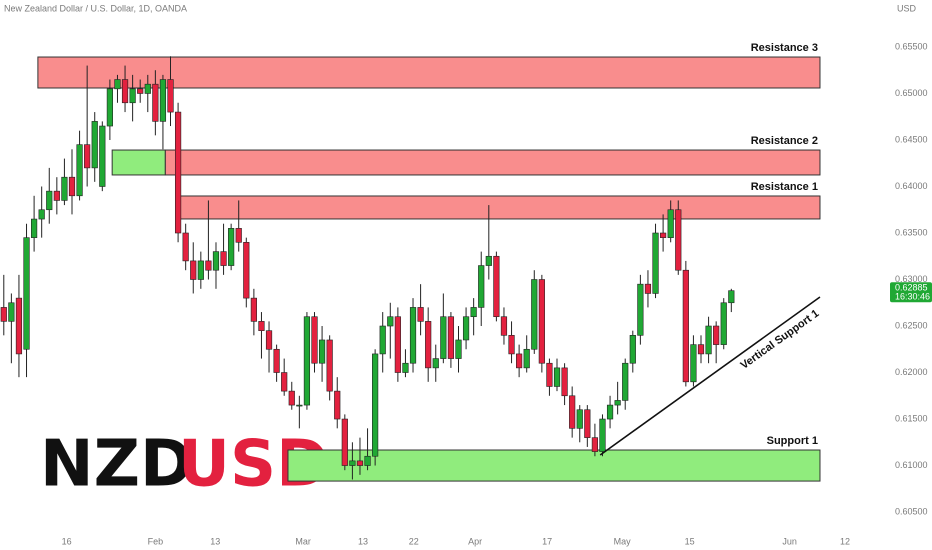  What do you see at coordinates (547, 541) in the screenshot?
I see `x-tick-label: 17` at bounding box center [547, 541].